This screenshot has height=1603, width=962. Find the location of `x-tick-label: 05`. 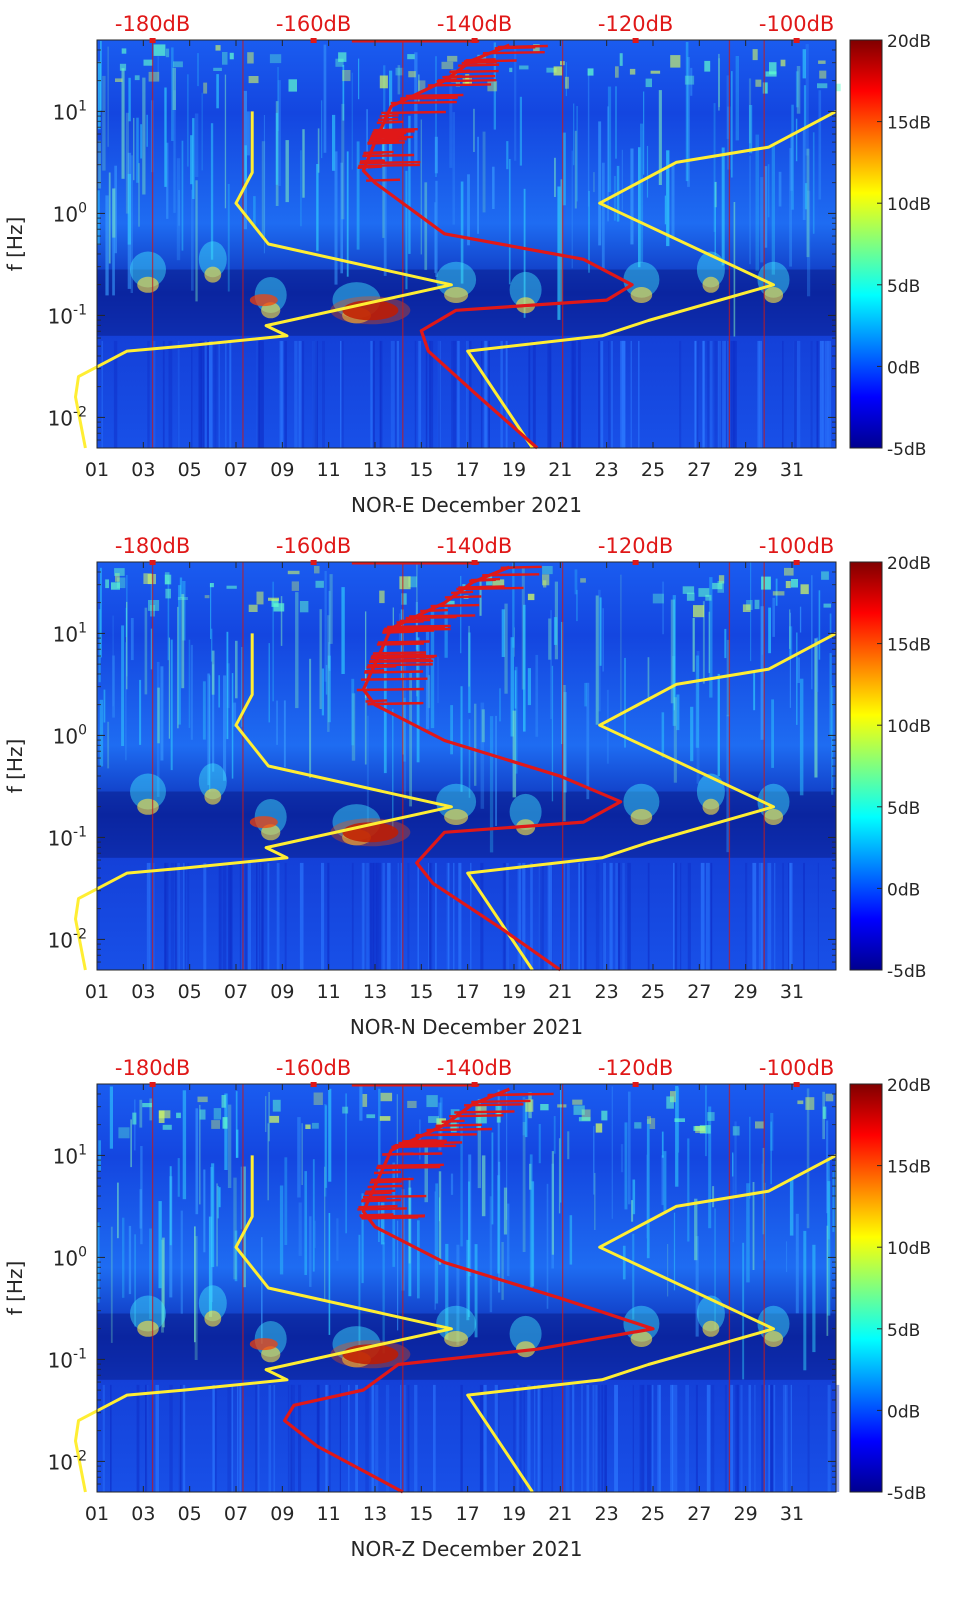

x-tick-label: 05 is located at coordinates (190, 992).